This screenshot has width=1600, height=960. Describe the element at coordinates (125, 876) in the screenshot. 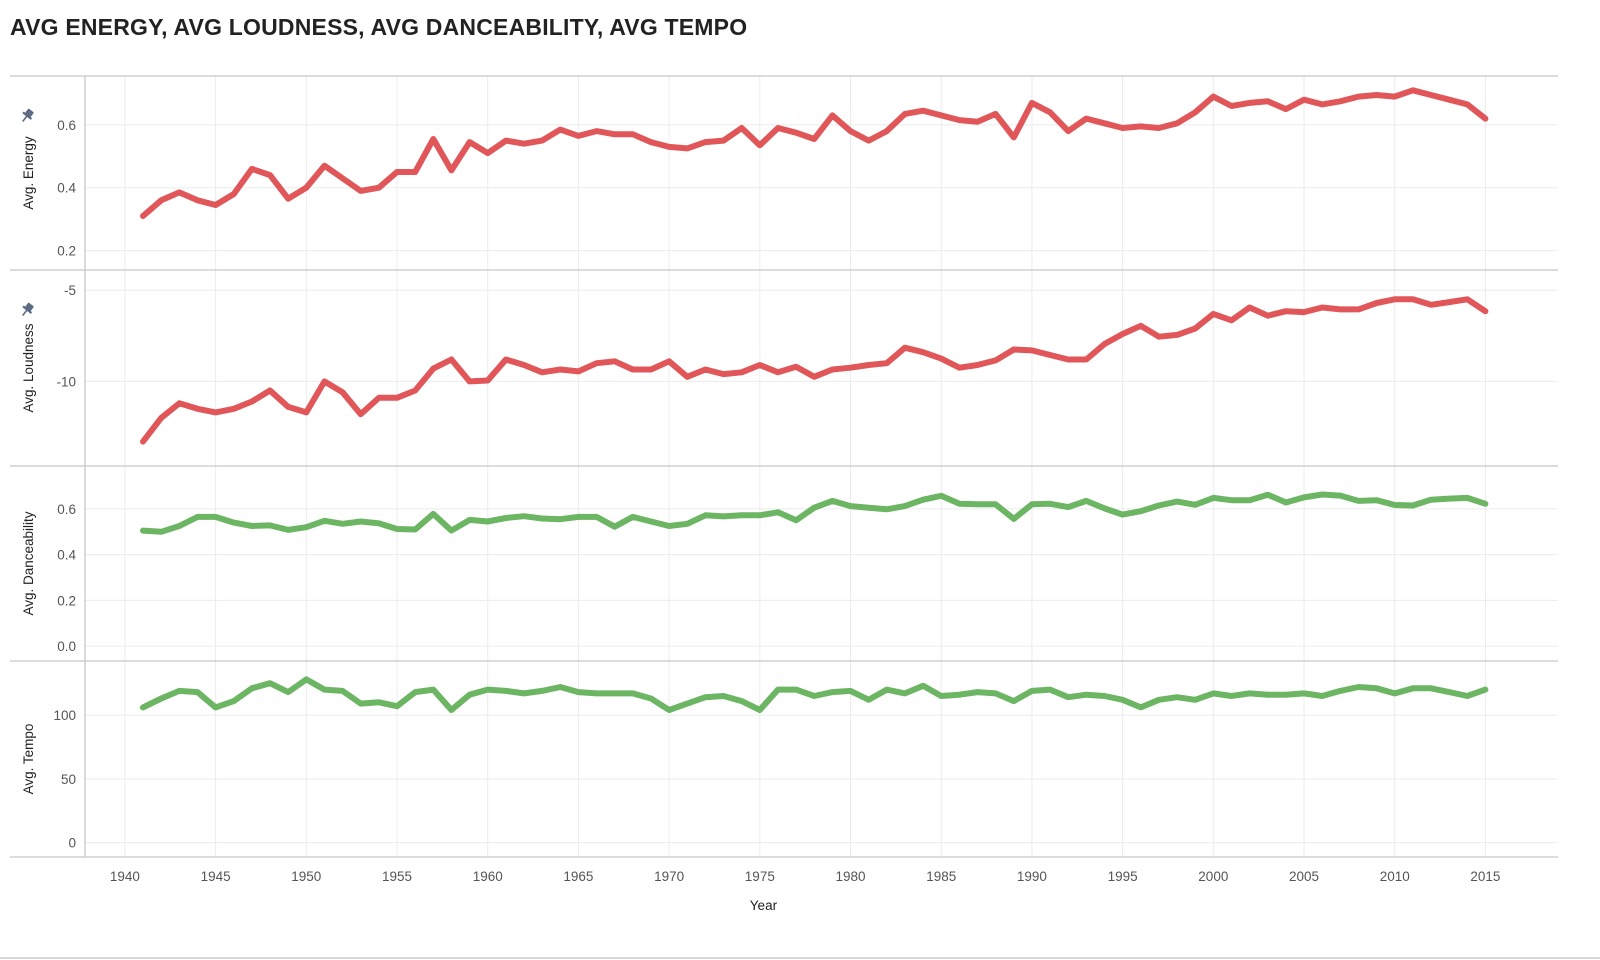

I see `x-tick-label: 1940` at that location.